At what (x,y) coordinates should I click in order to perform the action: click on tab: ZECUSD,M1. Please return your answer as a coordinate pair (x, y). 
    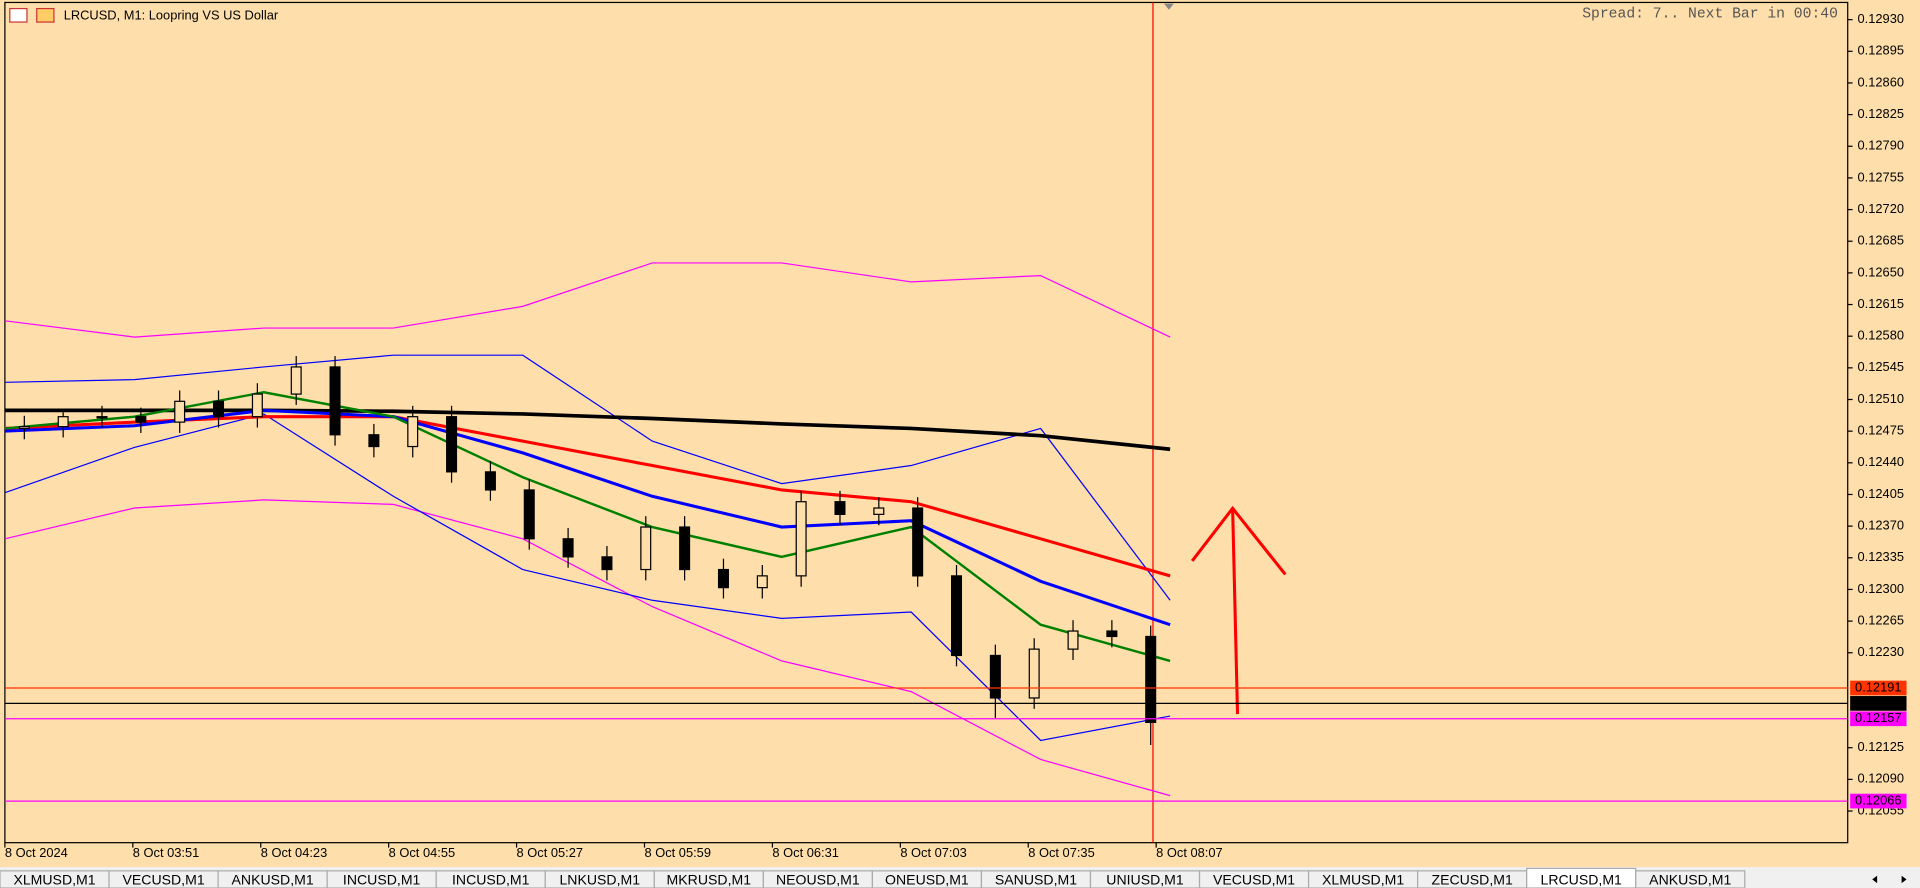
    Looking at the image, I should click on (1472, 879).